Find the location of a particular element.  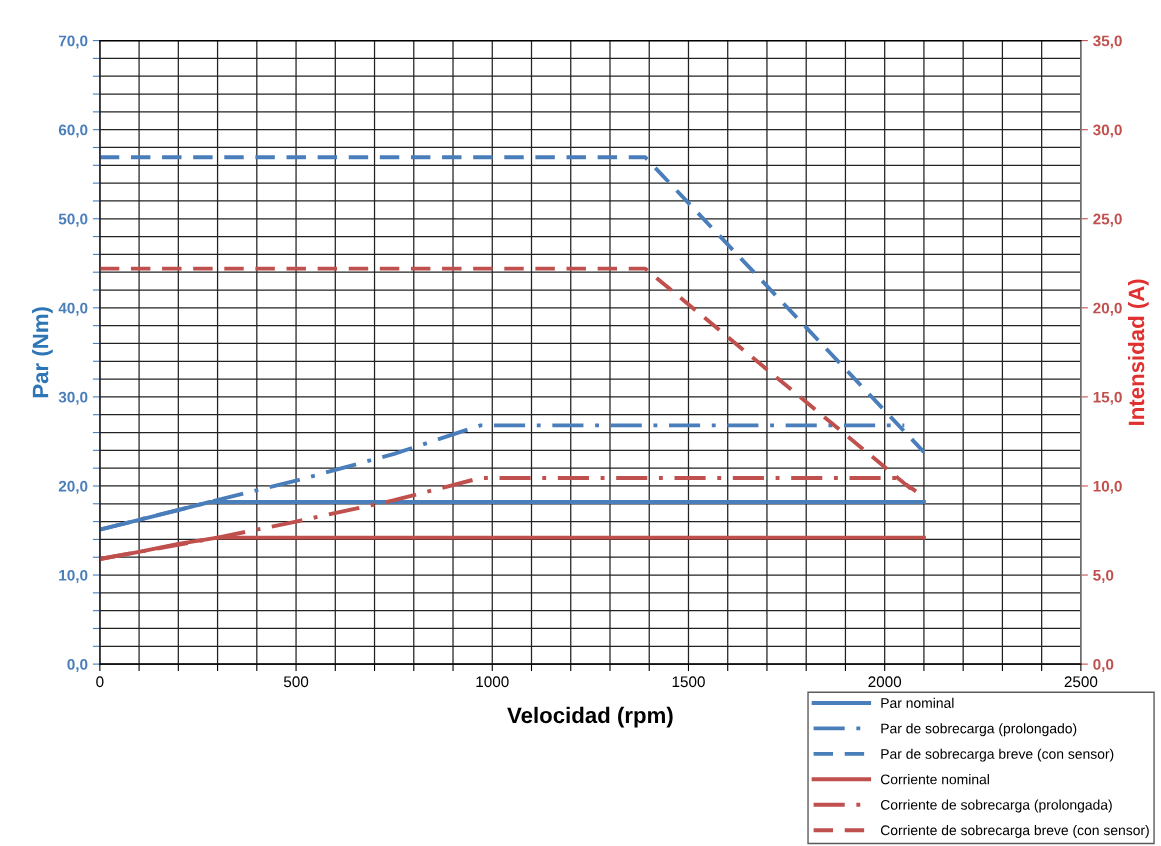

y2-tick-label: 25,0 is located at coordinates (1107, 220).